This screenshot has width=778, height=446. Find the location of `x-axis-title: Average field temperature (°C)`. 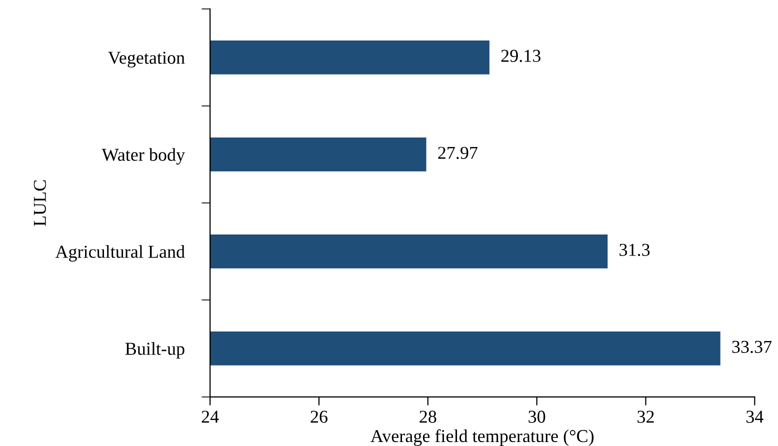

x-axis-title: Average field temperature (°C) is located at coordinates (482, 437).